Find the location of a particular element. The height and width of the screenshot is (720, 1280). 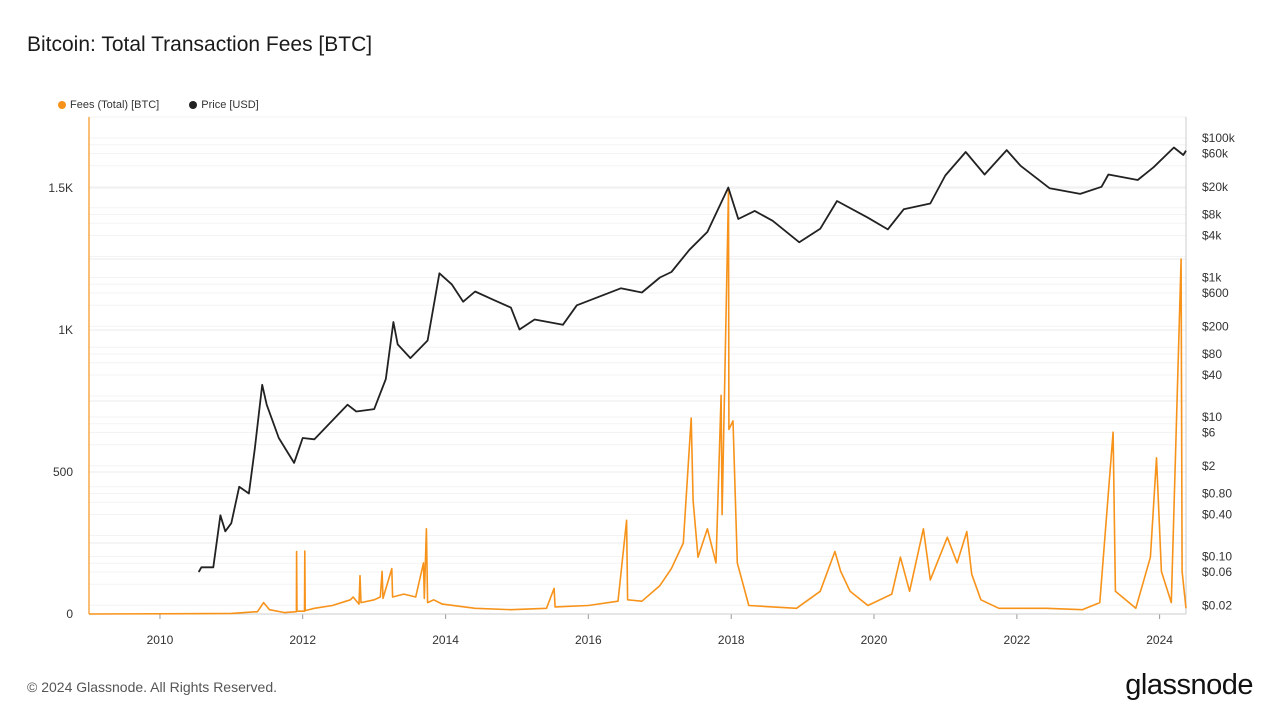

brand-logo: glassnode is located at coordinates (1189, 685).